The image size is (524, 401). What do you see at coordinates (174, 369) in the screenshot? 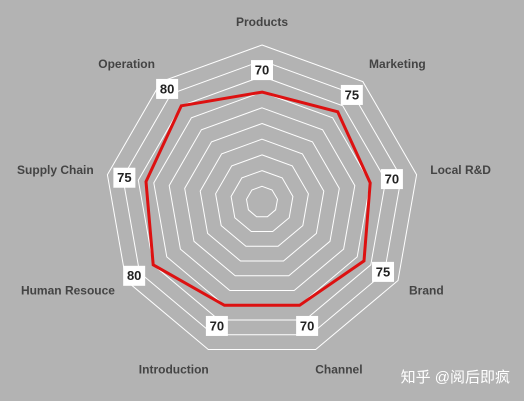
I see `category-label: Introduction` at bounding box center [174, 369].